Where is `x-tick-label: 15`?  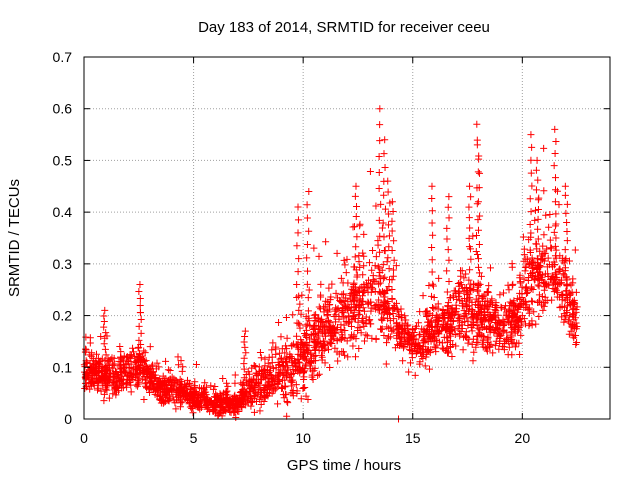 x-tick-label: 15 is located at coordinates (413, 438).